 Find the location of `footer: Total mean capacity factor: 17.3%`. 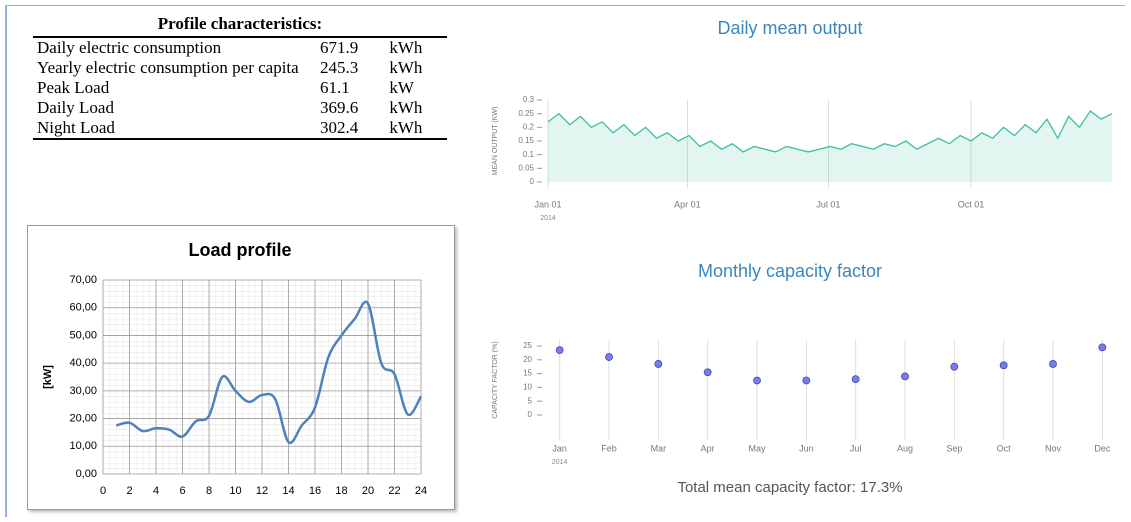

footer: Total mean capacity factor: 17.3% is located at coordinates (789, 487).